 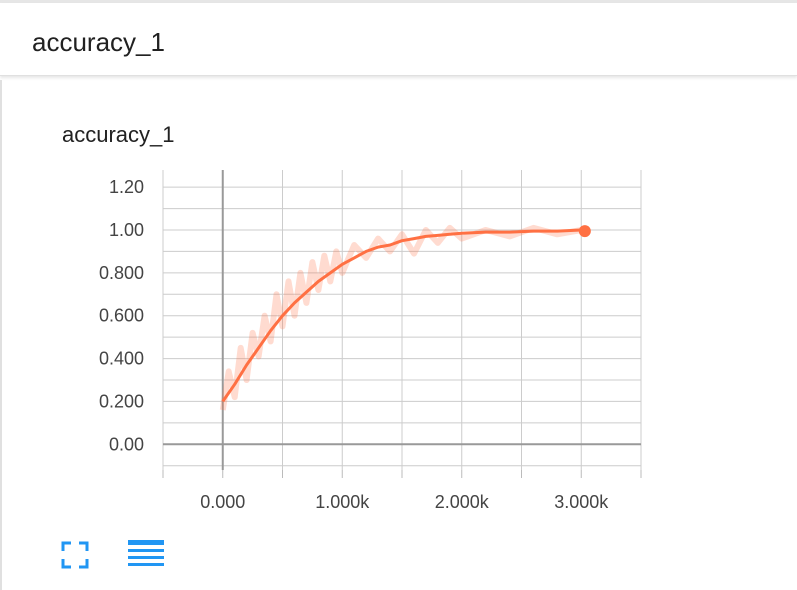 What do you see at coordinates (75, 555) in the screenshot?
I see `fullscreen-icon` at bounding box center [75, 555].